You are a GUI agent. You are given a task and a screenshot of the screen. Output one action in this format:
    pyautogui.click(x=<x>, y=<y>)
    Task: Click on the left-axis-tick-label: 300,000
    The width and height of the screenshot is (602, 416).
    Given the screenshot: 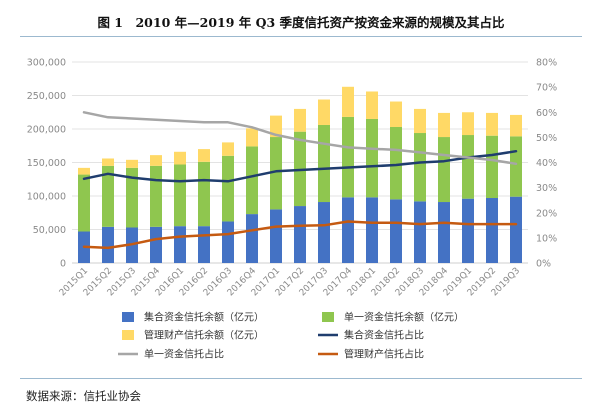 What is the action you would take?
    pyautogui.click(x=46, y=63)
    